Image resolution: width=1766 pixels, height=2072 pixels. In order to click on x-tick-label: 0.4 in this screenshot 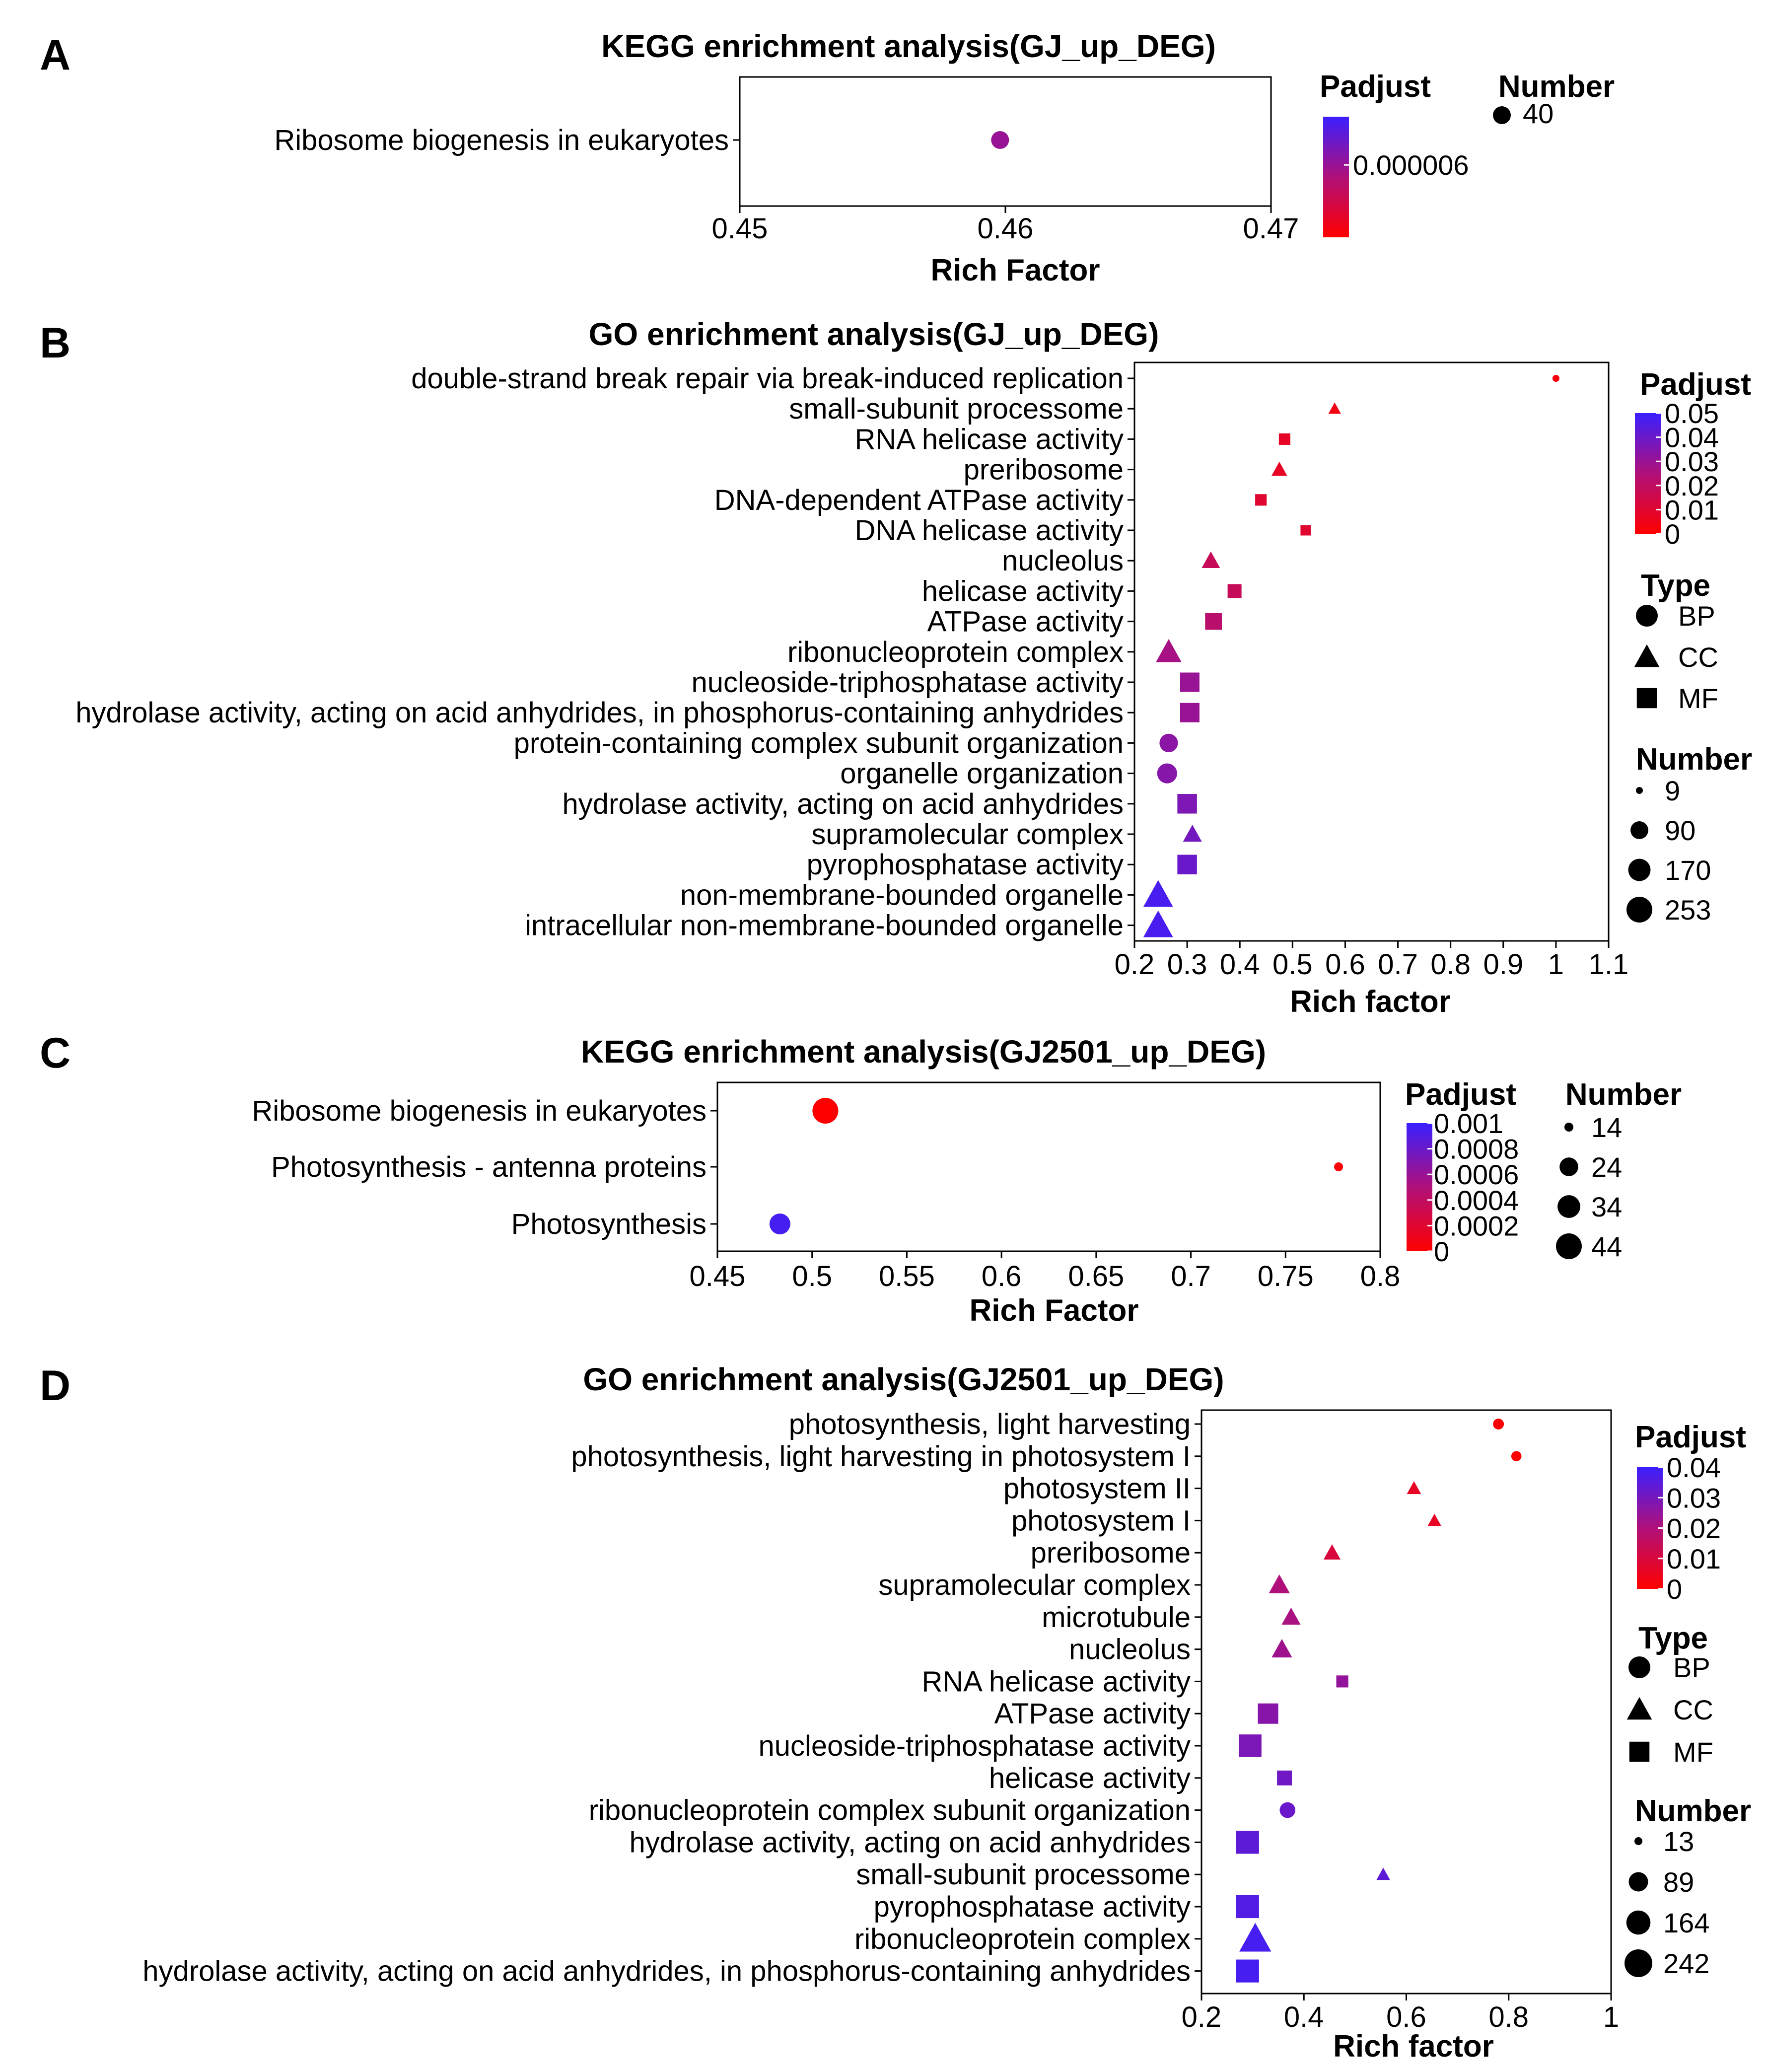, I will do `click(1304, 2017)`.